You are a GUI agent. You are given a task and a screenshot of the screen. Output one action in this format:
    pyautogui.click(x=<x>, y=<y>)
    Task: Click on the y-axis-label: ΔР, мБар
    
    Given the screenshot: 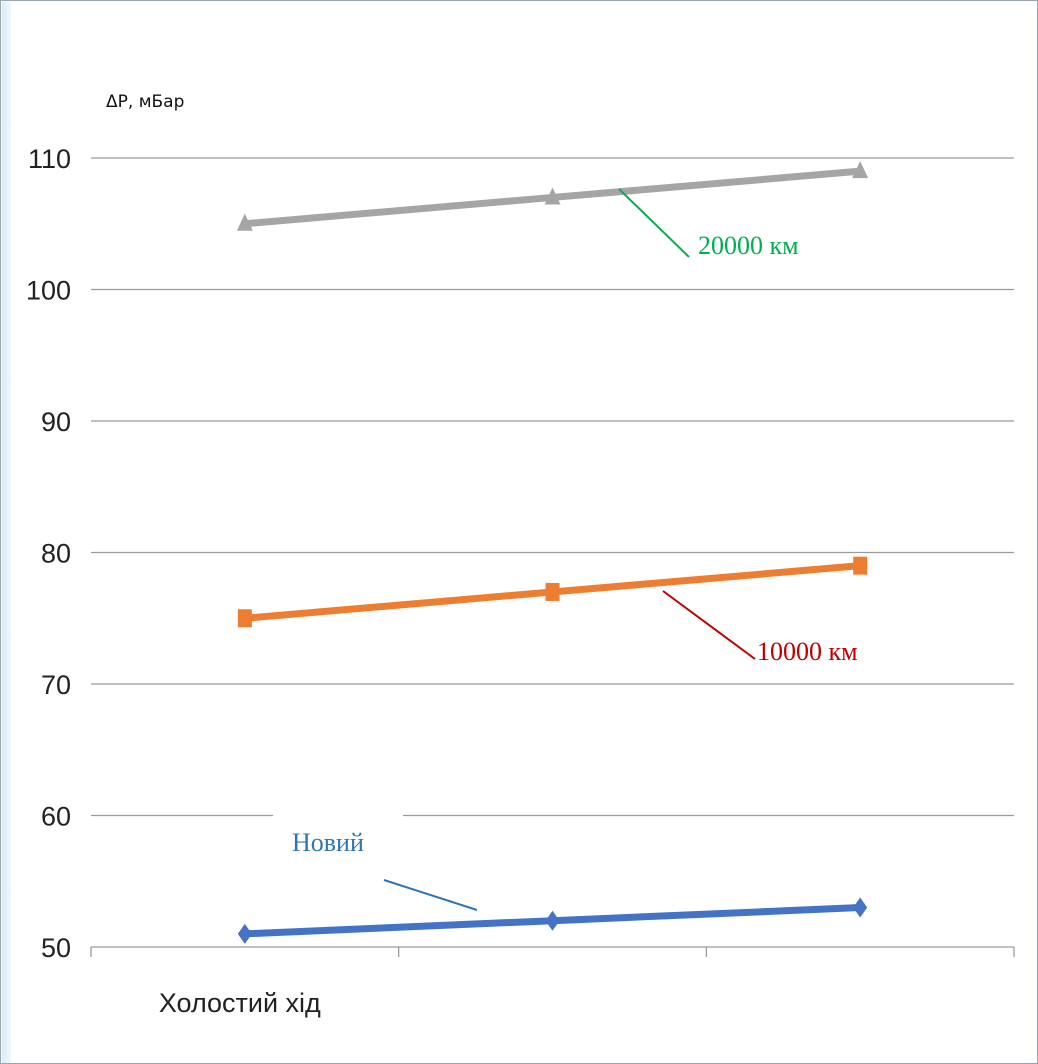 What is the action you would take?
    pyautogui.click(x=145, y=102)
    